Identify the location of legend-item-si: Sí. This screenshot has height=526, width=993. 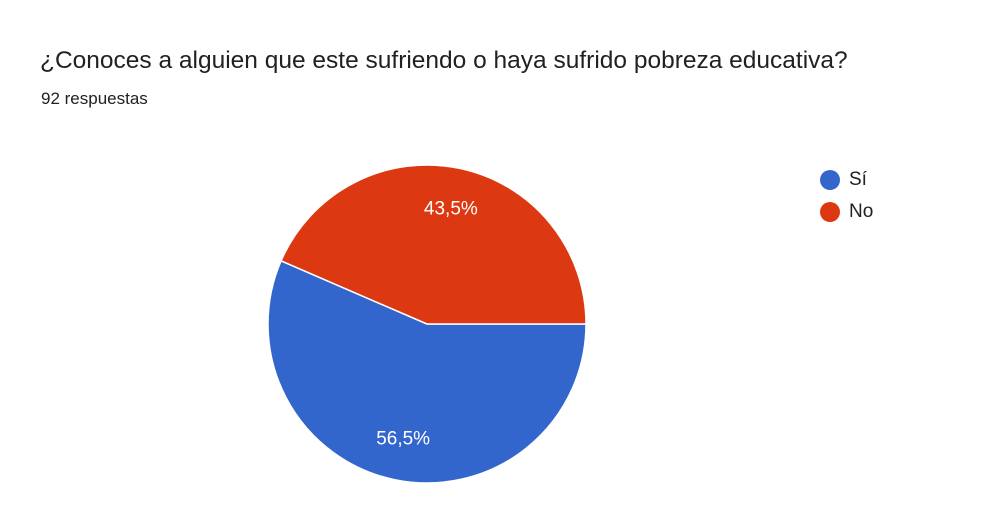
(846, 180).